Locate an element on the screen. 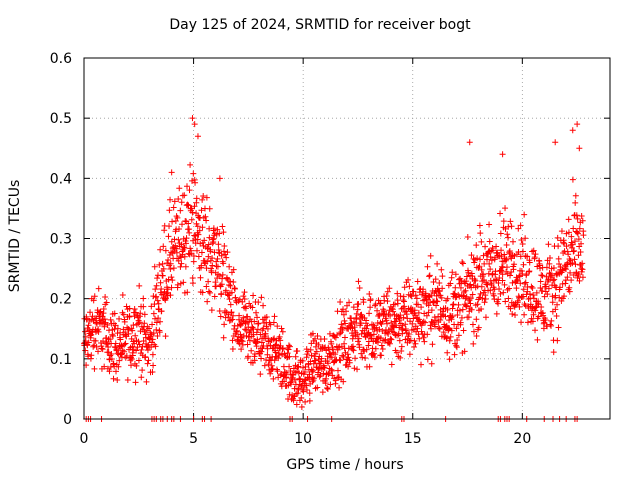  x-tick-label: 15 is located at coordinates (413, 439).